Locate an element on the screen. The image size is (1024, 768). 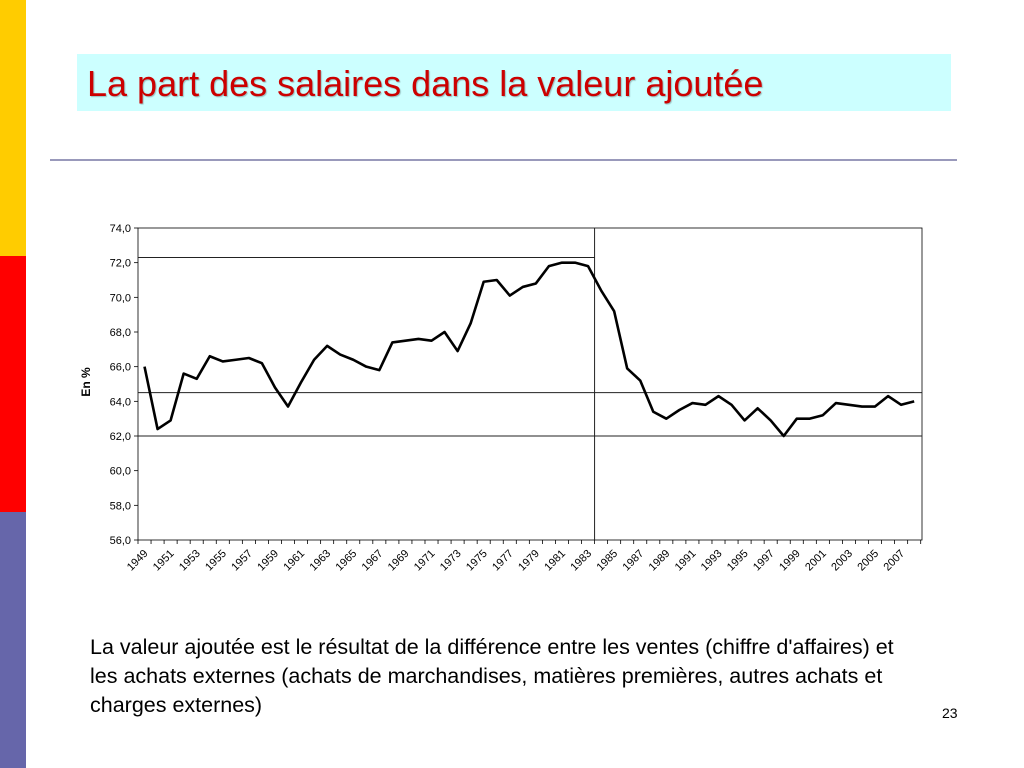
x-tick-label: 1993 is located at coordinates (712, 561).